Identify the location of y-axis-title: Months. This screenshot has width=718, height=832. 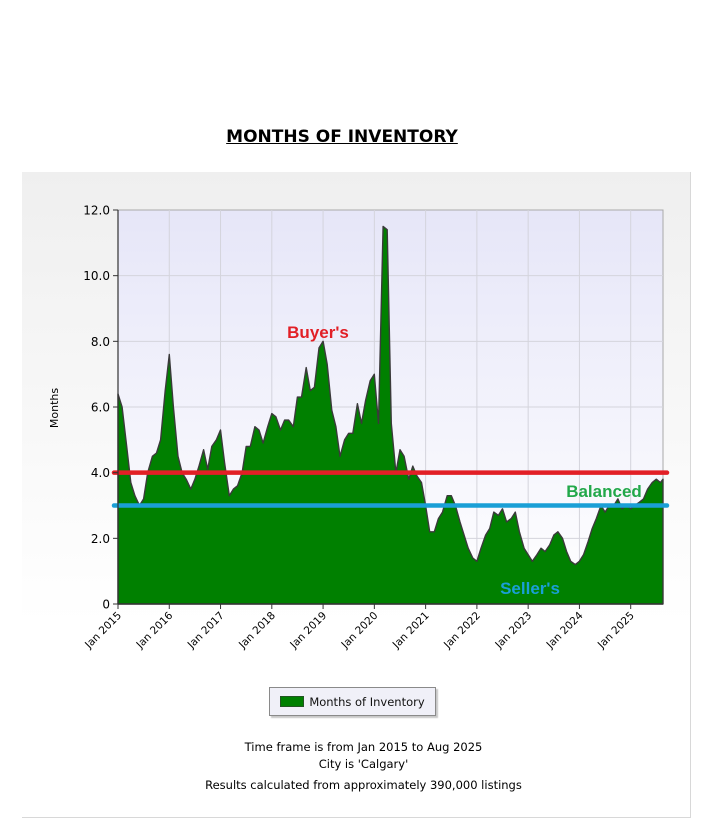
(54, 408).